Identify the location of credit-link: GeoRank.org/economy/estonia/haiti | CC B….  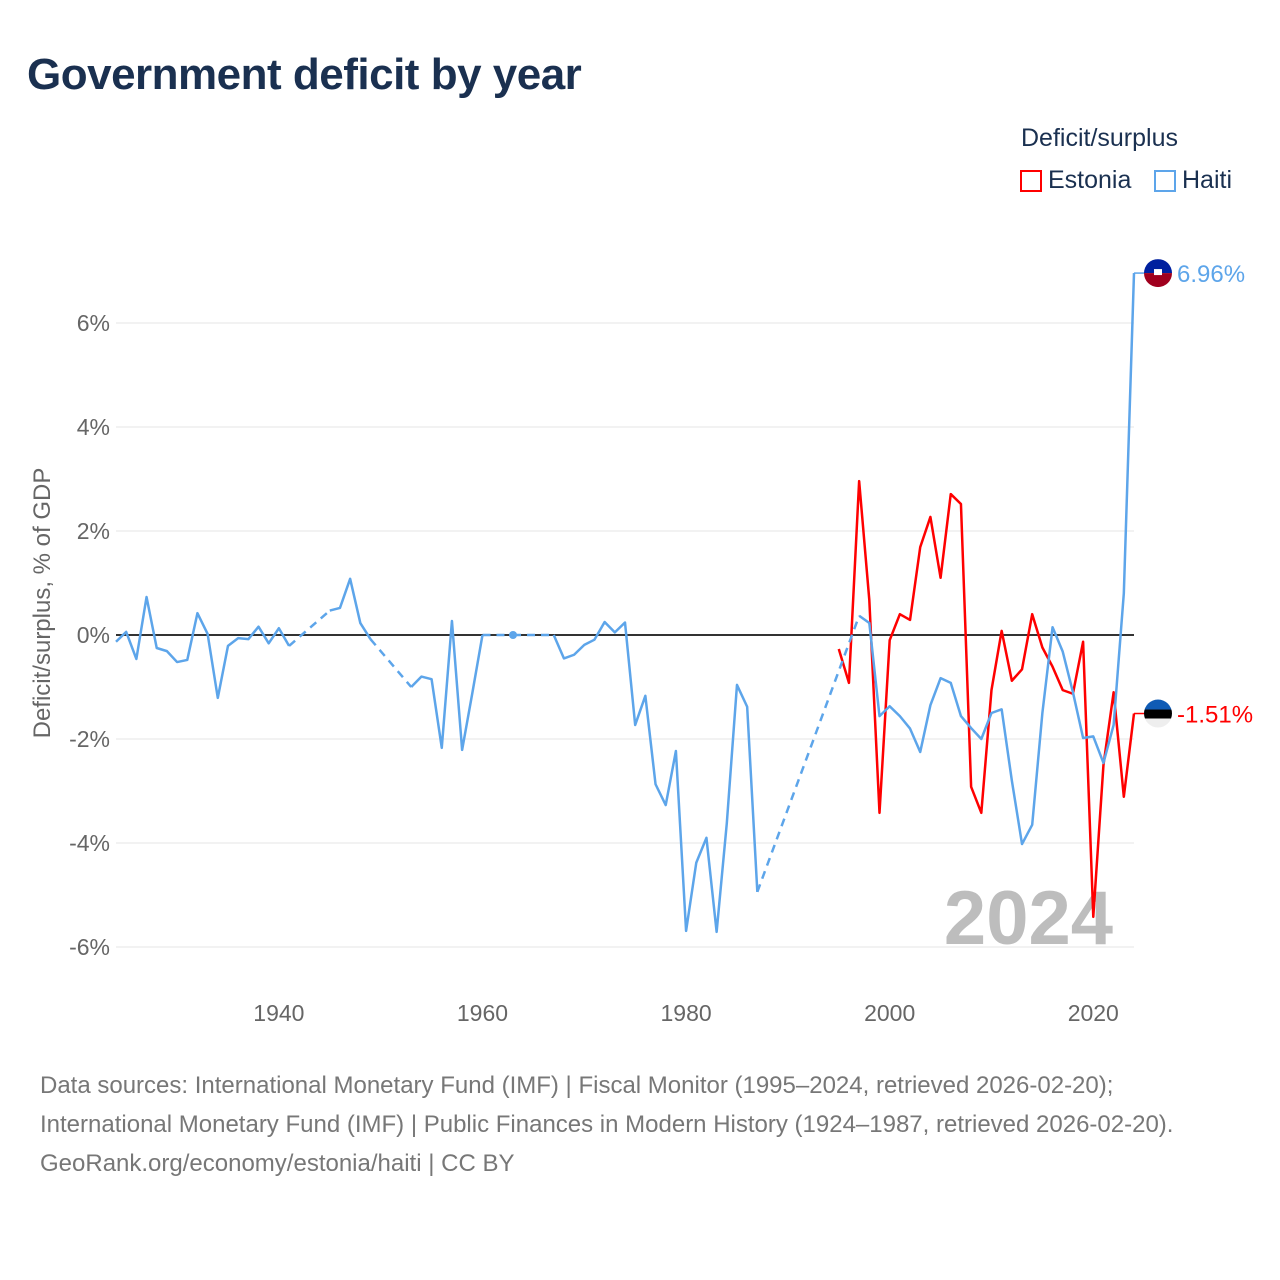
(277, 1163).